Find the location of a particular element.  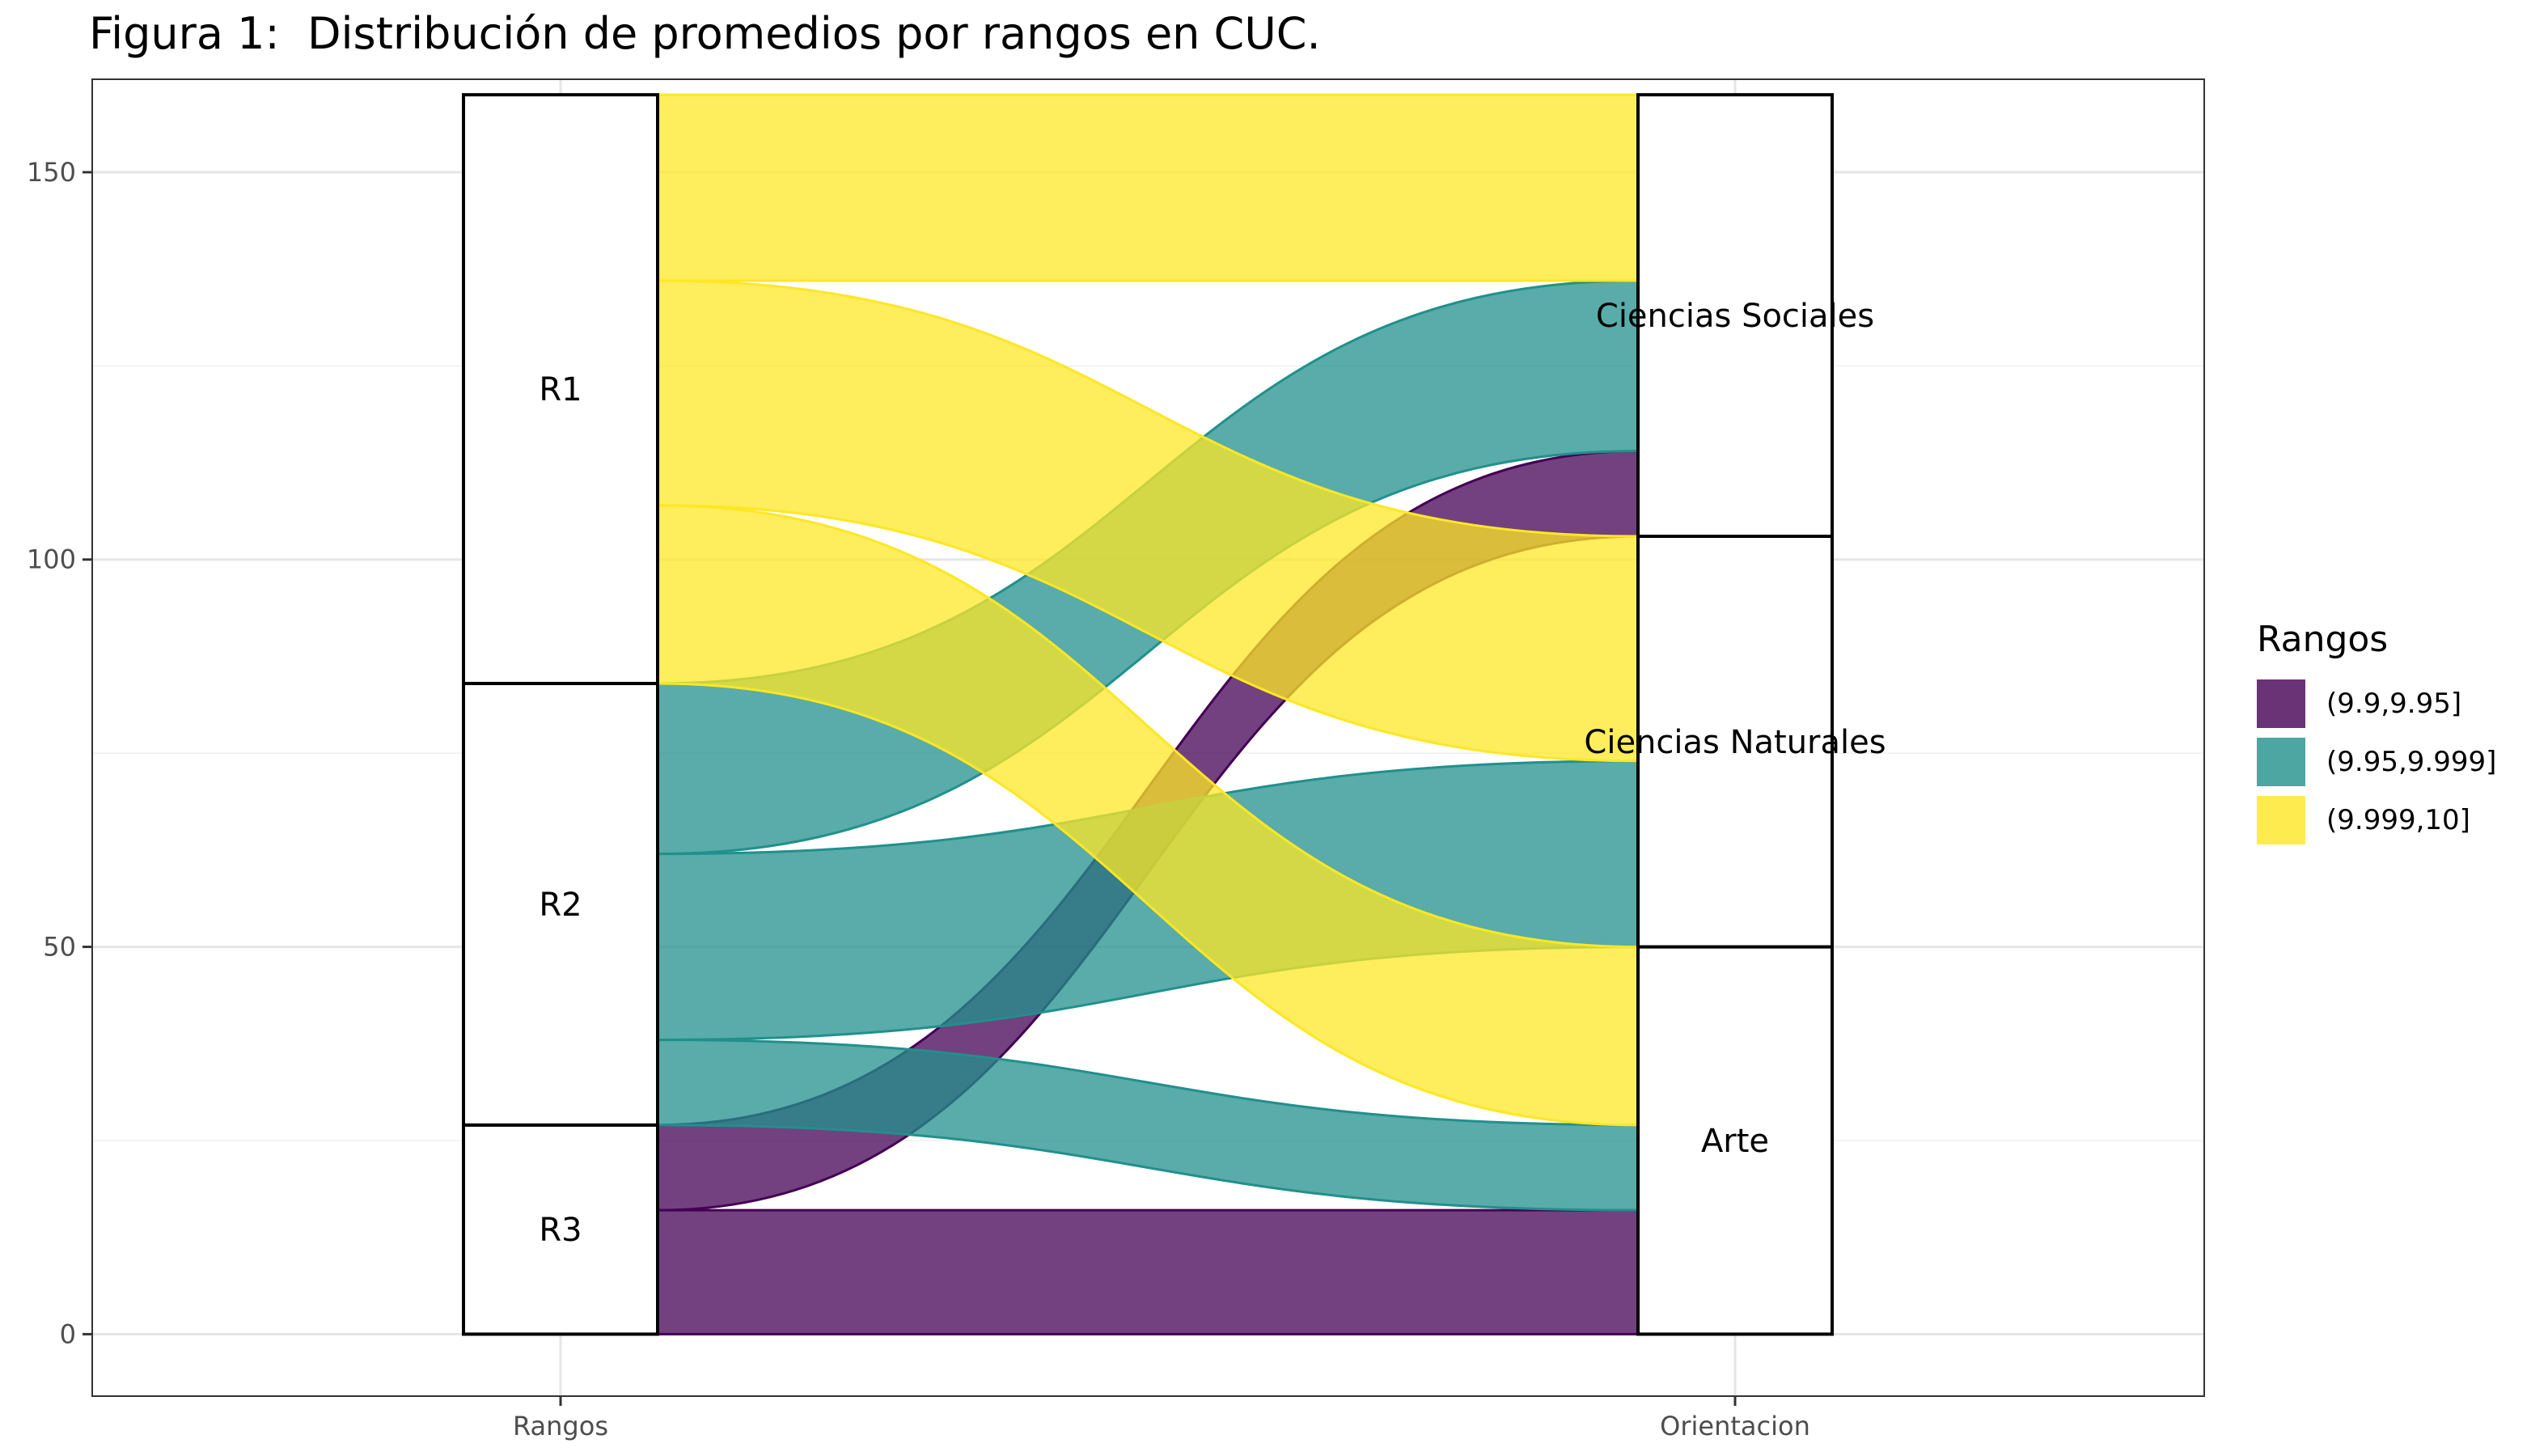

stratum-box-ciencias-naturales is located at coordinates (1735, 742).